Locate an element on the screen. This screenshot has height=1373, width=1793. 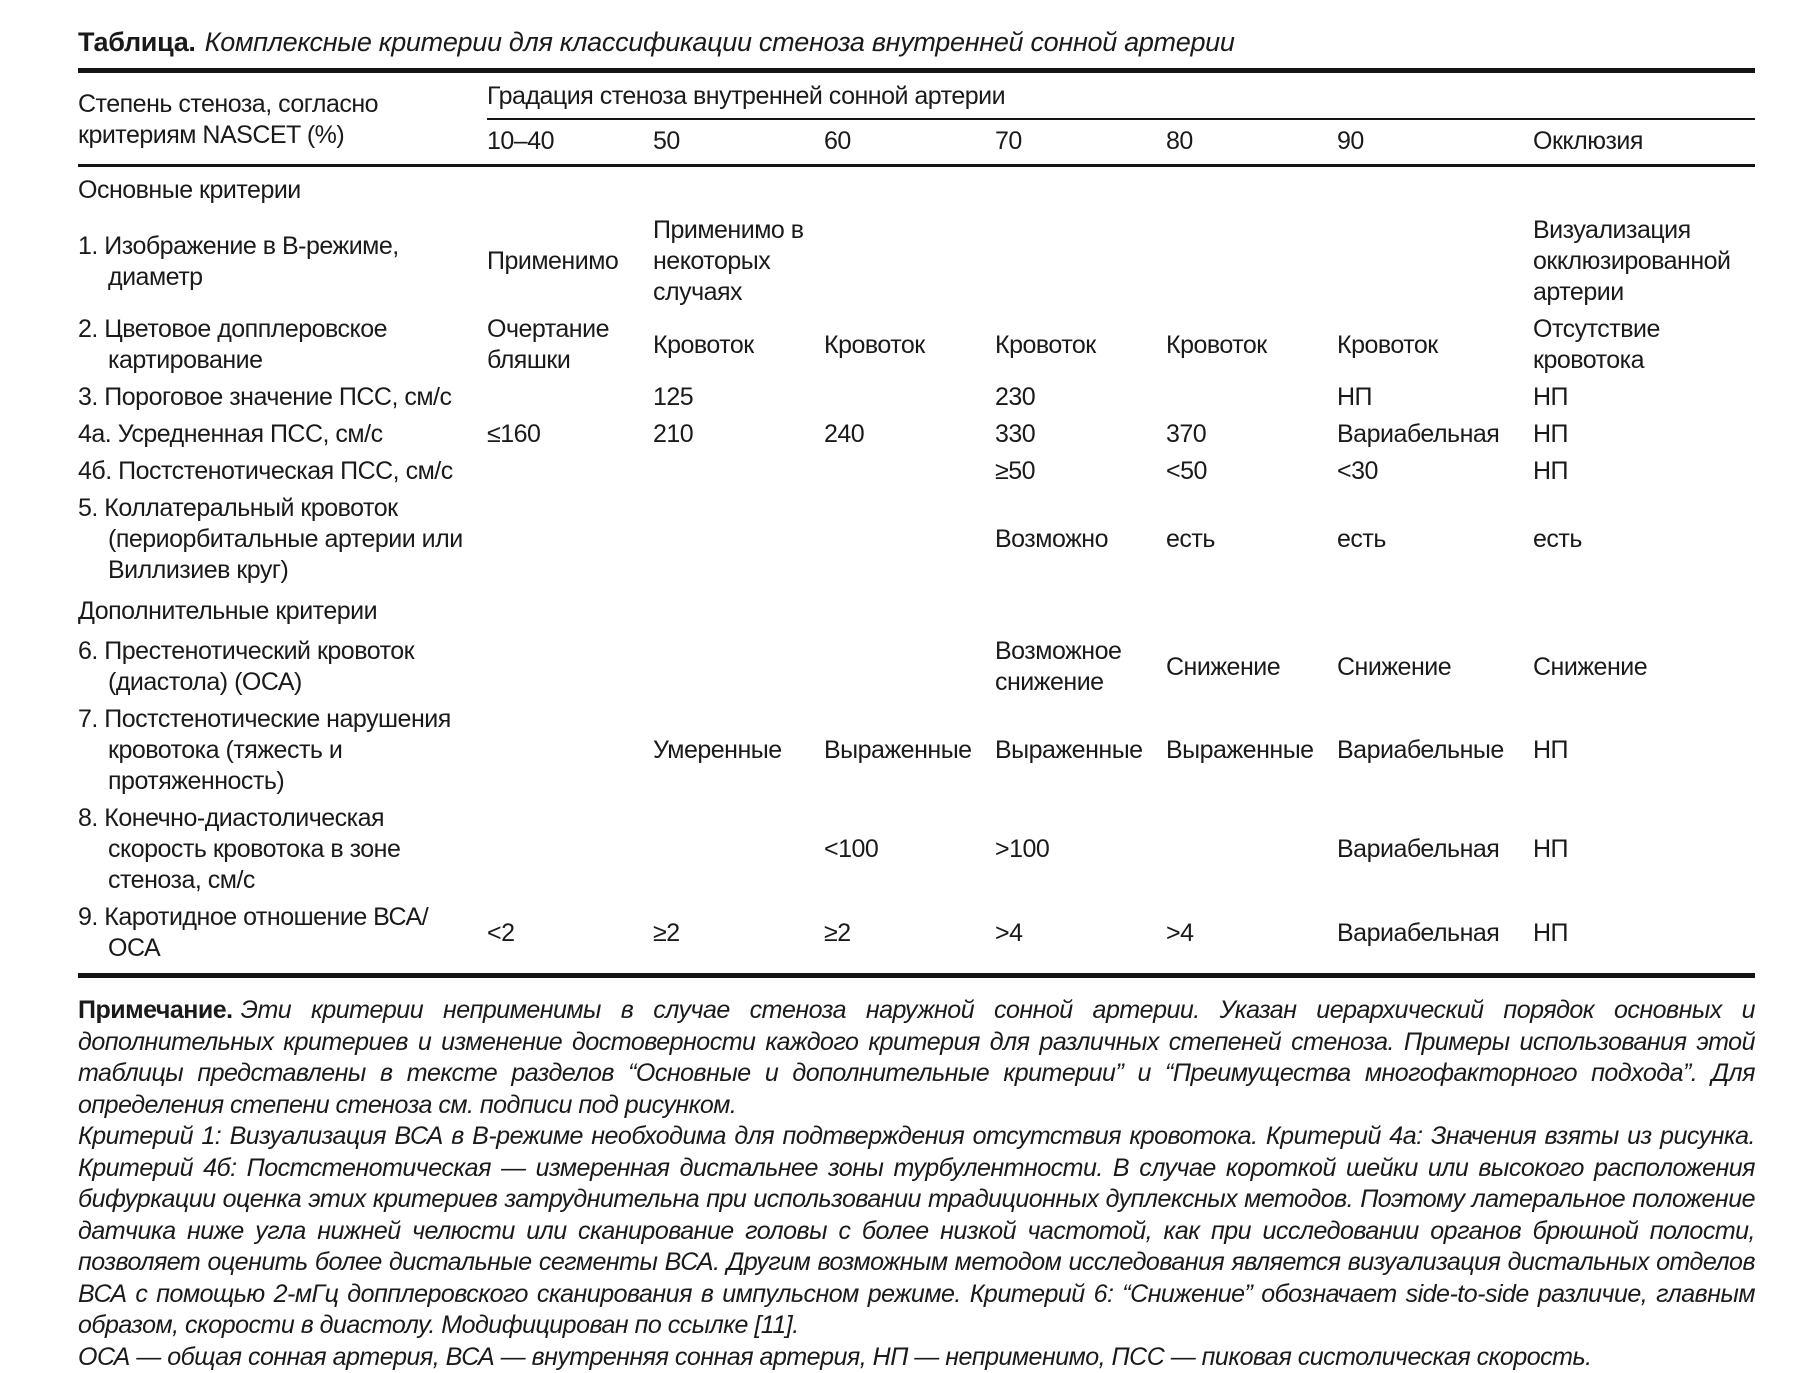
column-header: 10–40 is located at coordinates (570, 142).